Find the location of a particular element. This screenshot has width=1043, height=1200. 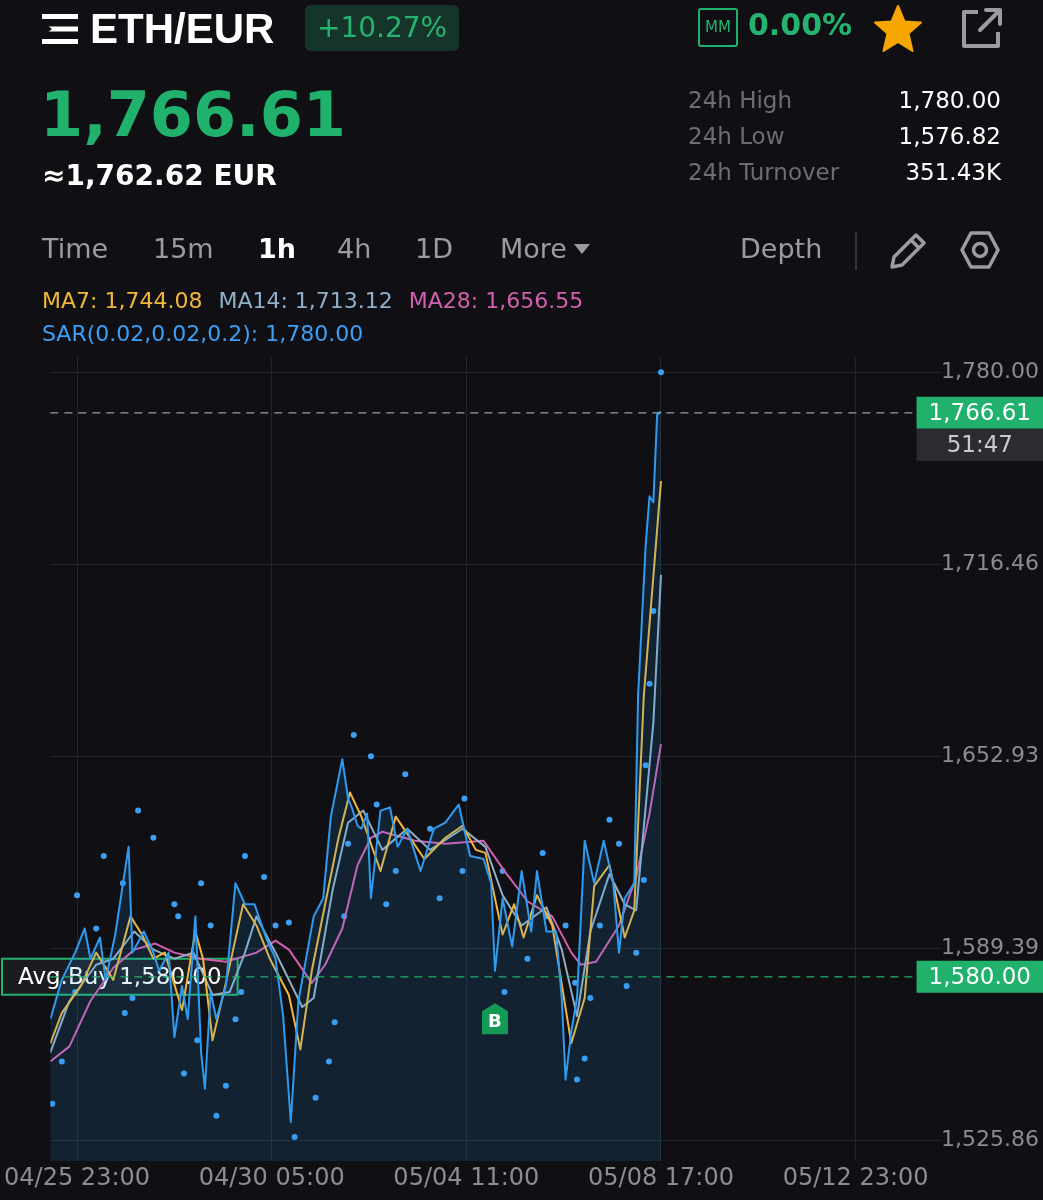

annotation: 51:47 is located at coordinates (979, 443).